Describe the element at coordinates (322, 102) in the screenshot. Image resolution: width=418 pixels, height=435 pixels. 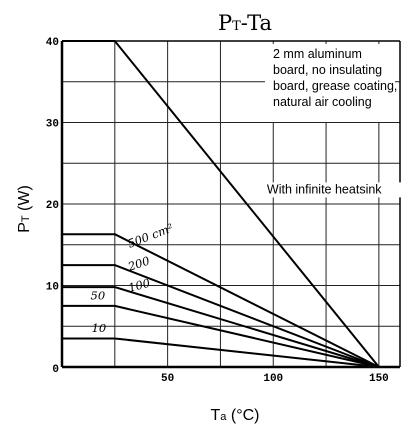
I see `annotation-line: natural air cooling` at that location.